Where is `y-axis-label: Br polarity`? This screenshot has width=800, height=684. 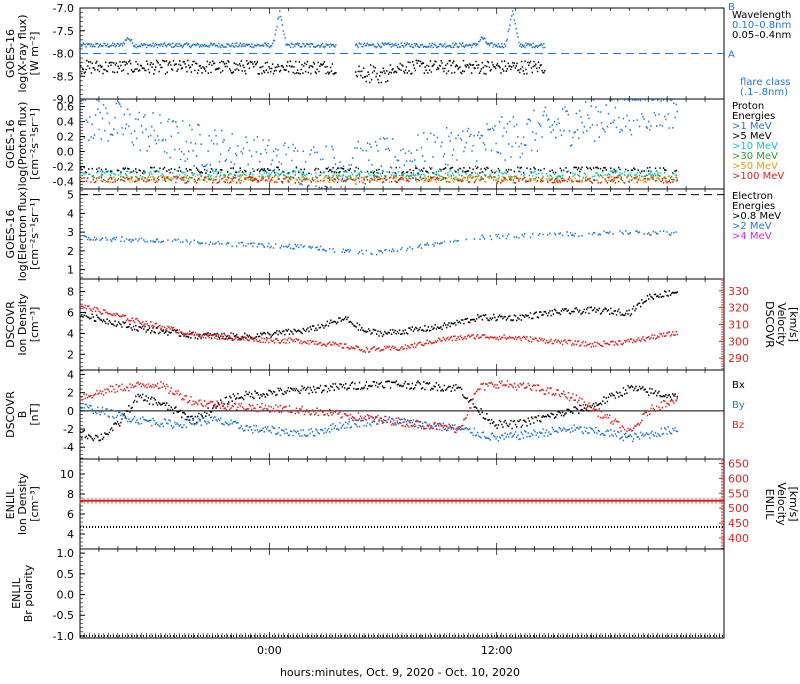 y-axis-label: Br polarity is located at coordinates (28, 593).